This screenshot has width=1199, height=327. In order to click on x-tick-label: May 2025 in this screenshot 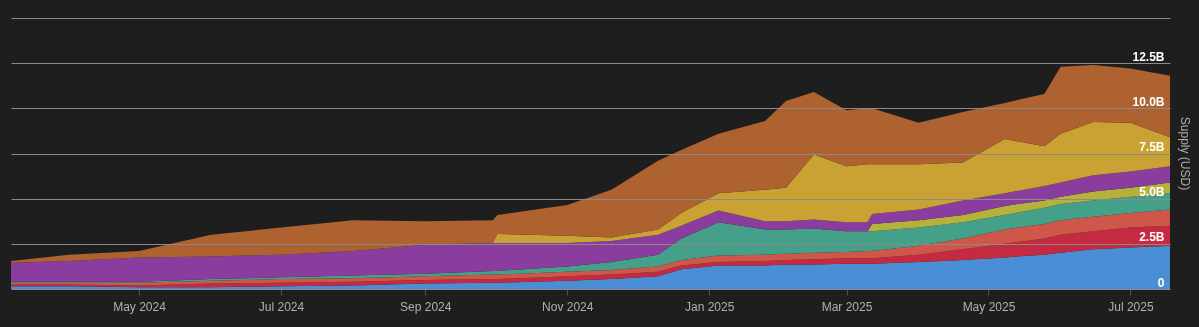, I will do `click(989, 306)`.